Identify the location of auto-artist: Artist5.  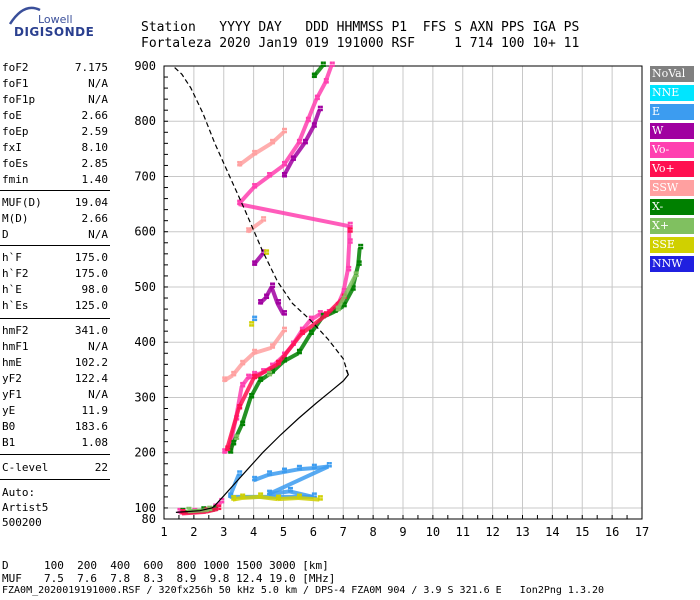
(25, 507).